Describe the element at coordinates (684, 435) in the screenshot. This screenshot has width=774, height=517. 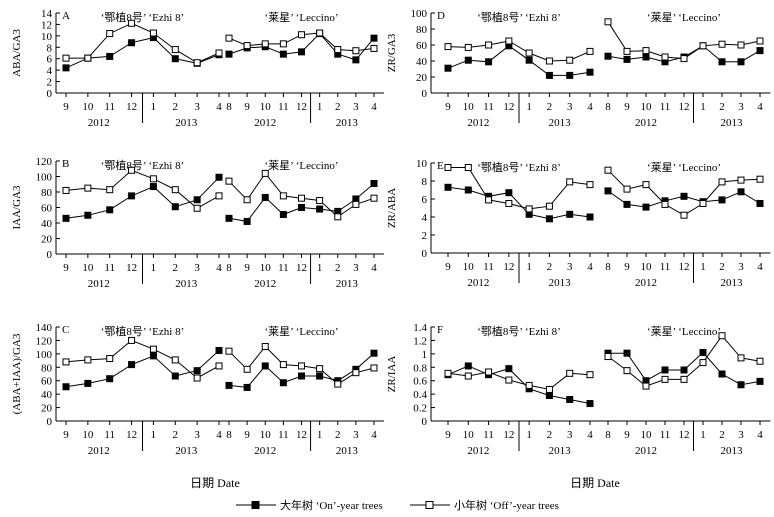
I see `panel-f-x-tick-label: 12` at that location.